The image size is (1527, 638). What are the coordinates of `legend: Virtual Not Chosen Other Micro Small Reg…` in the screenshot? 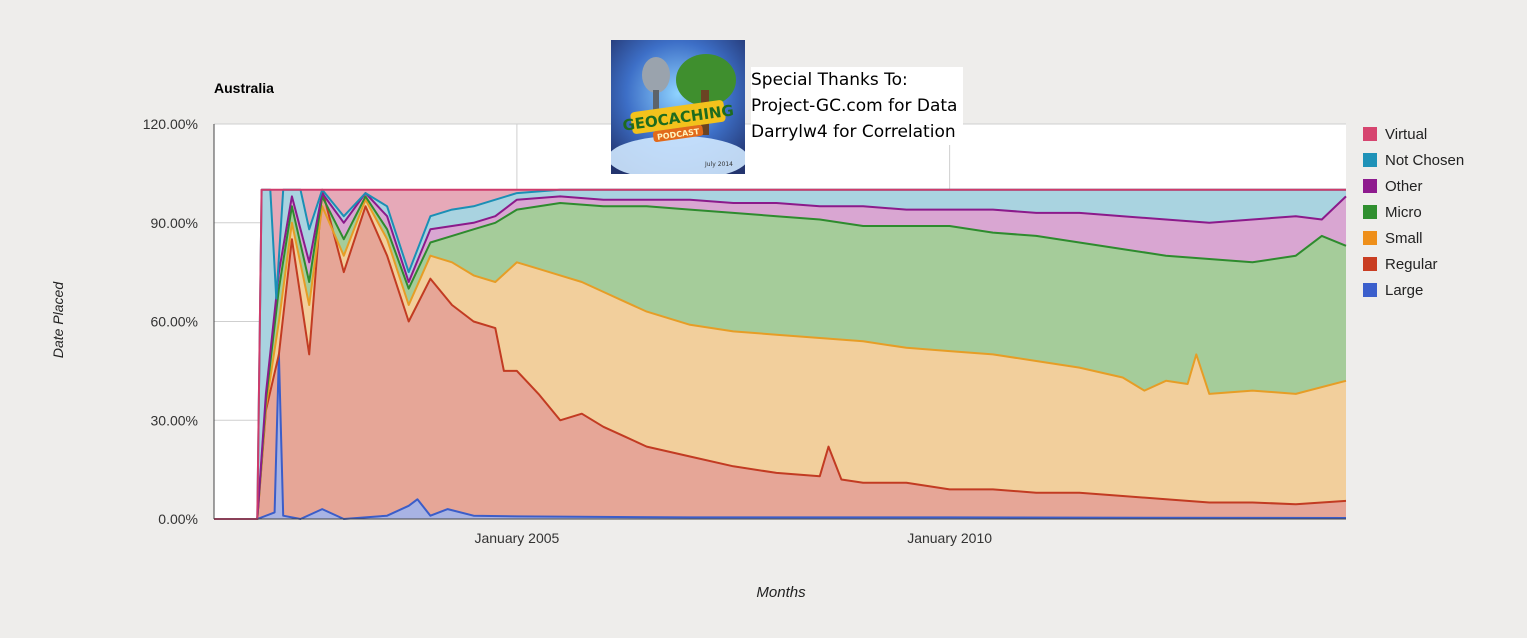 It's located at (1413, 212).